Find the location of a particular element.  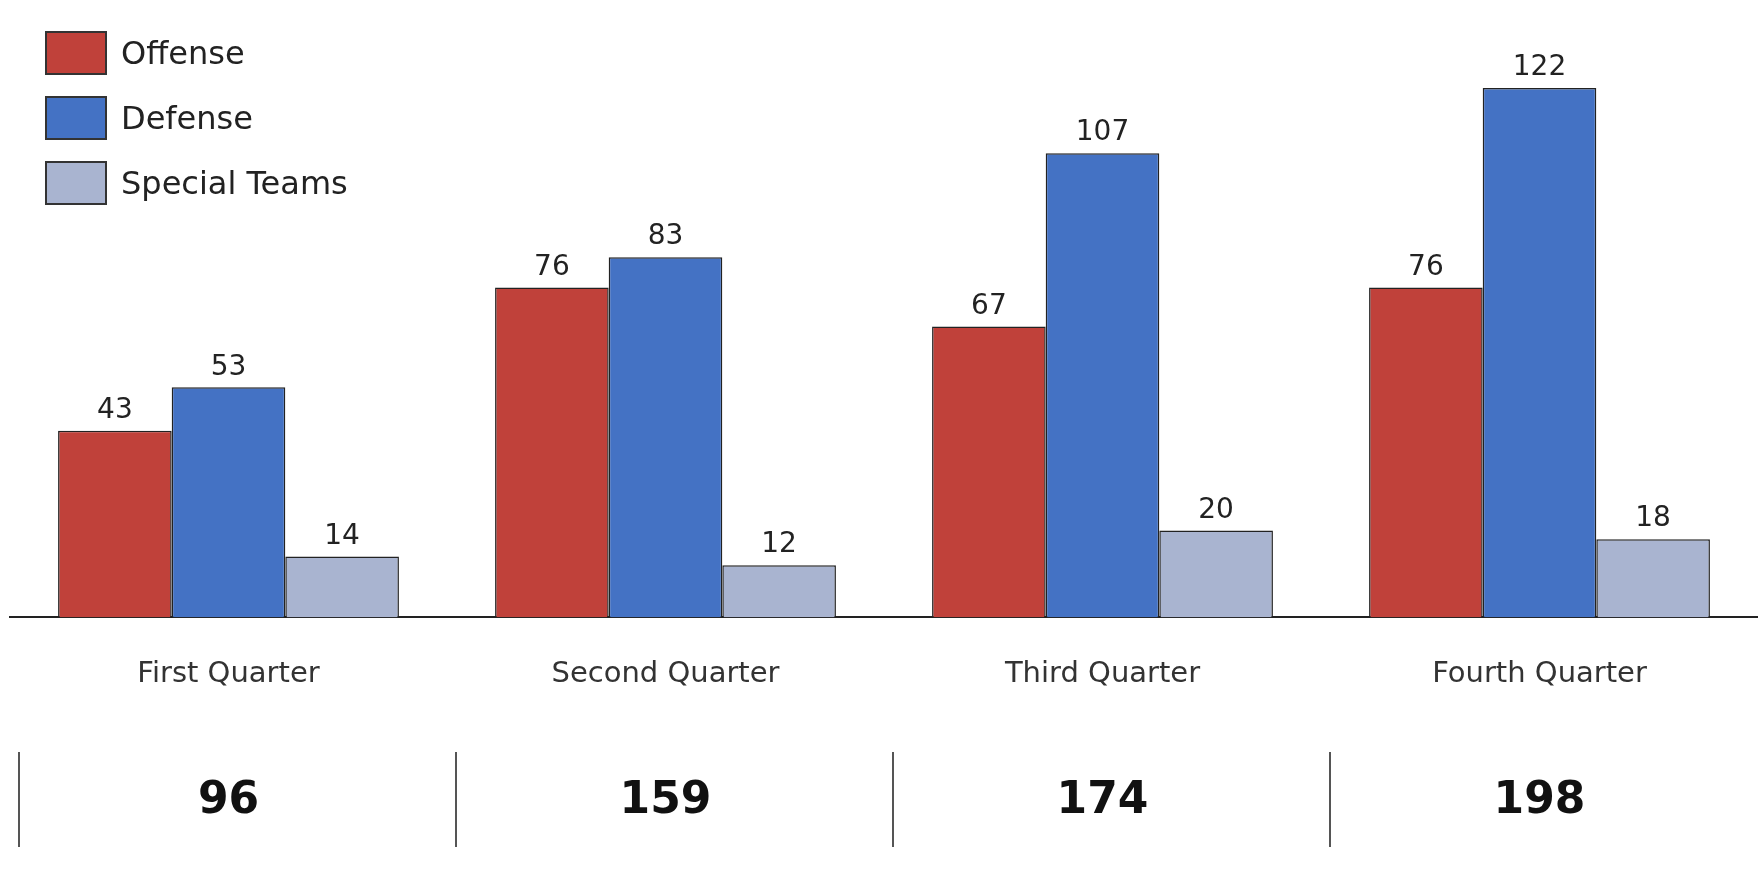

data-label: 122 is located at coordinates (1539, 66).